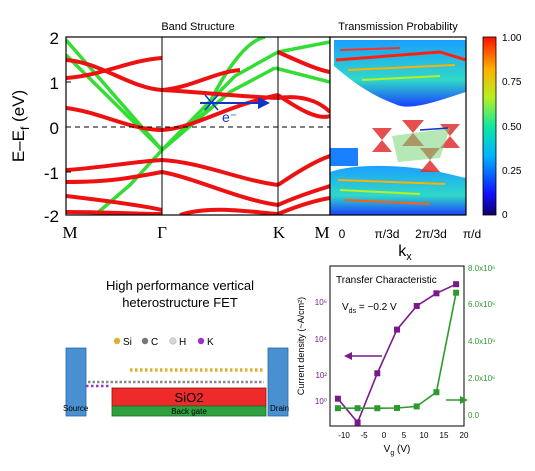 This screenshot has width=535, height=471. Describe the element at coordinates (364, 435) in the screenshot. I see `xtick-neg5: -5` at that location.